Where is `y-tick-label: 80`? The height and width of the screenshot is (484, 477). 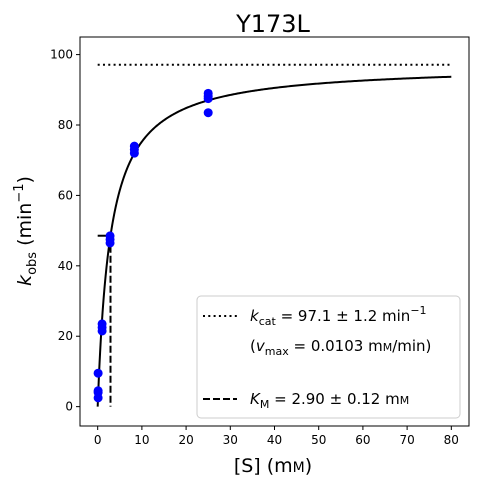
y-tick-label: 80 is located at coordinates (65, 125).